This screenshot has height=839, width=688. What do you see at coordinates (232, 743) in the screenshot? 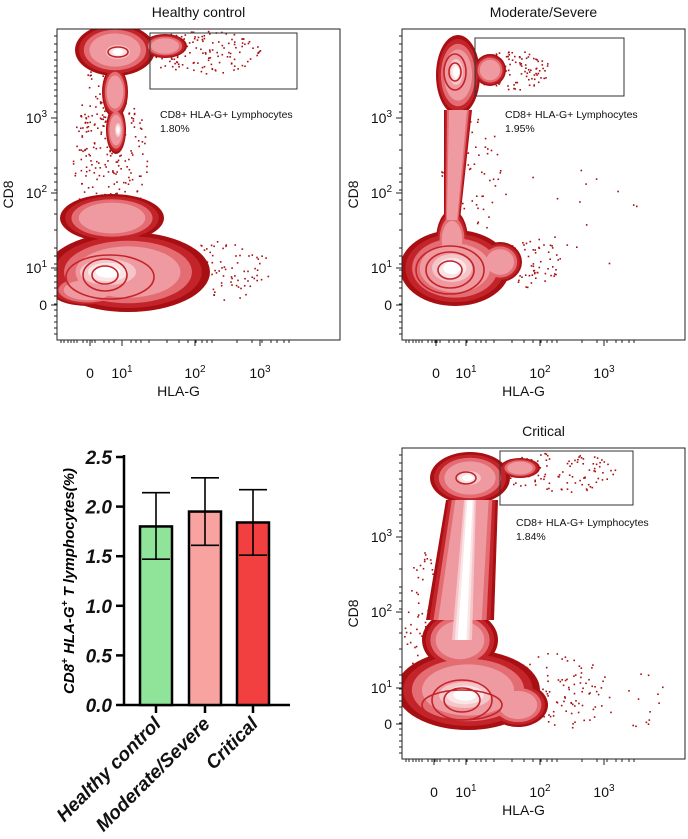
I see `category-label: Critical` at bounding box center [232, 743].